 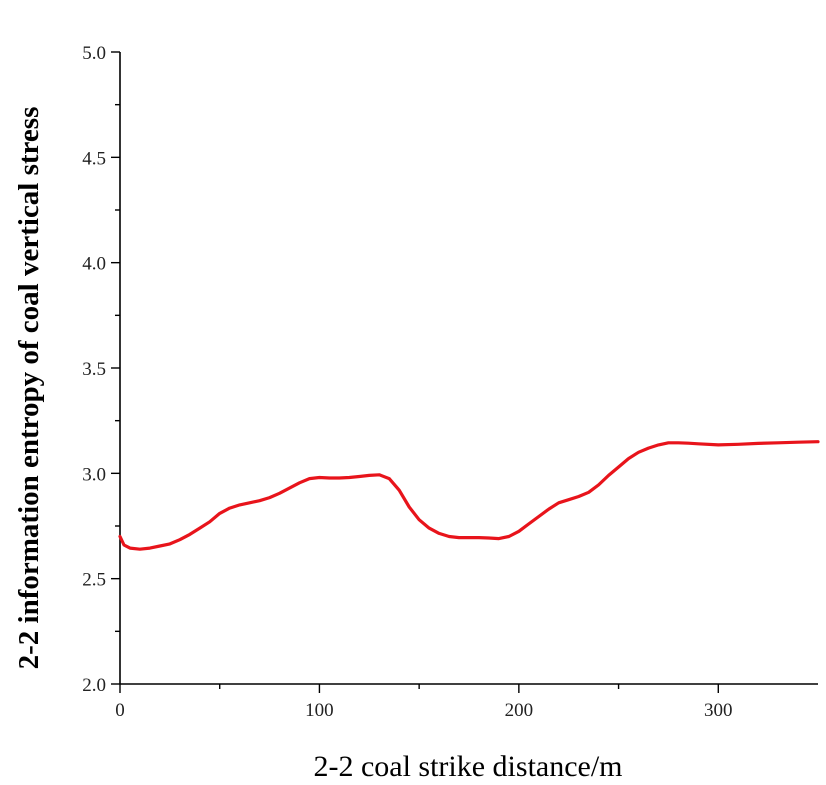 What do you see at coordinates (519, 710) in the screenshot?
I see `x-tick-label: 200` at bounding box center [519, 710].